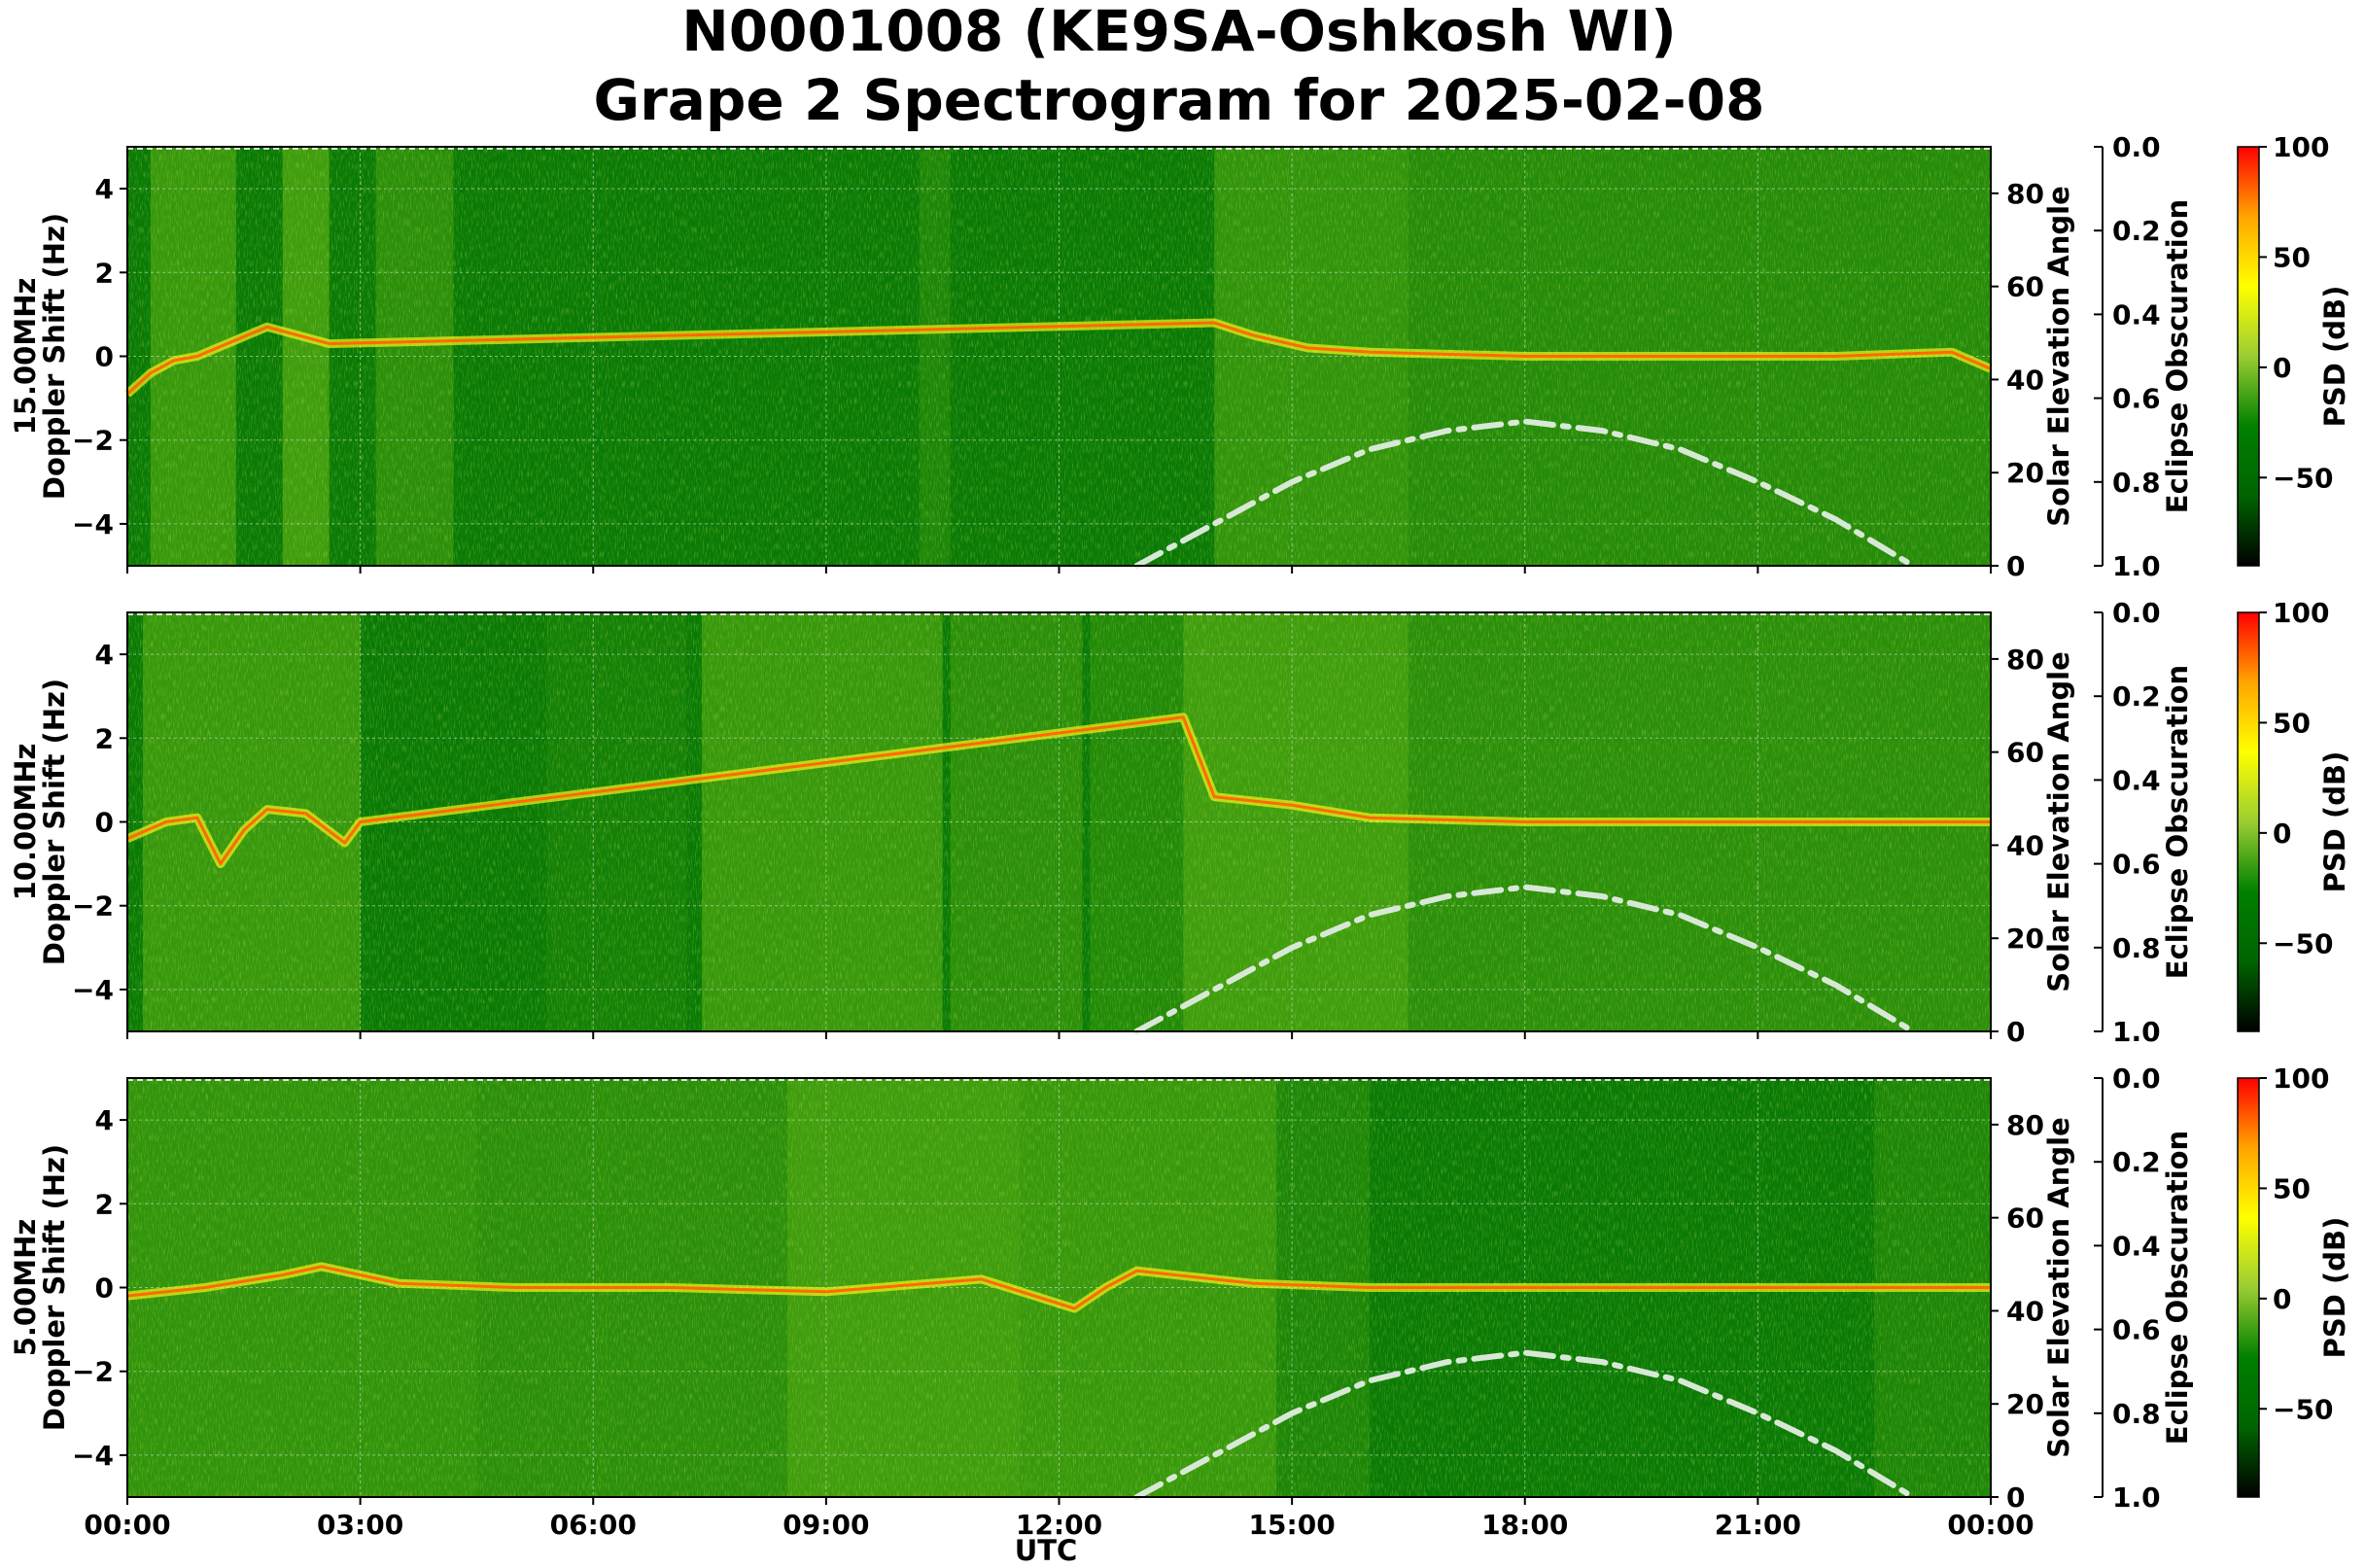  What do you see at coordinates (26, 1288) in the screenshot?
I see `panel-frequency-label: 5.00MHz` at bounding box center [26, 1288].